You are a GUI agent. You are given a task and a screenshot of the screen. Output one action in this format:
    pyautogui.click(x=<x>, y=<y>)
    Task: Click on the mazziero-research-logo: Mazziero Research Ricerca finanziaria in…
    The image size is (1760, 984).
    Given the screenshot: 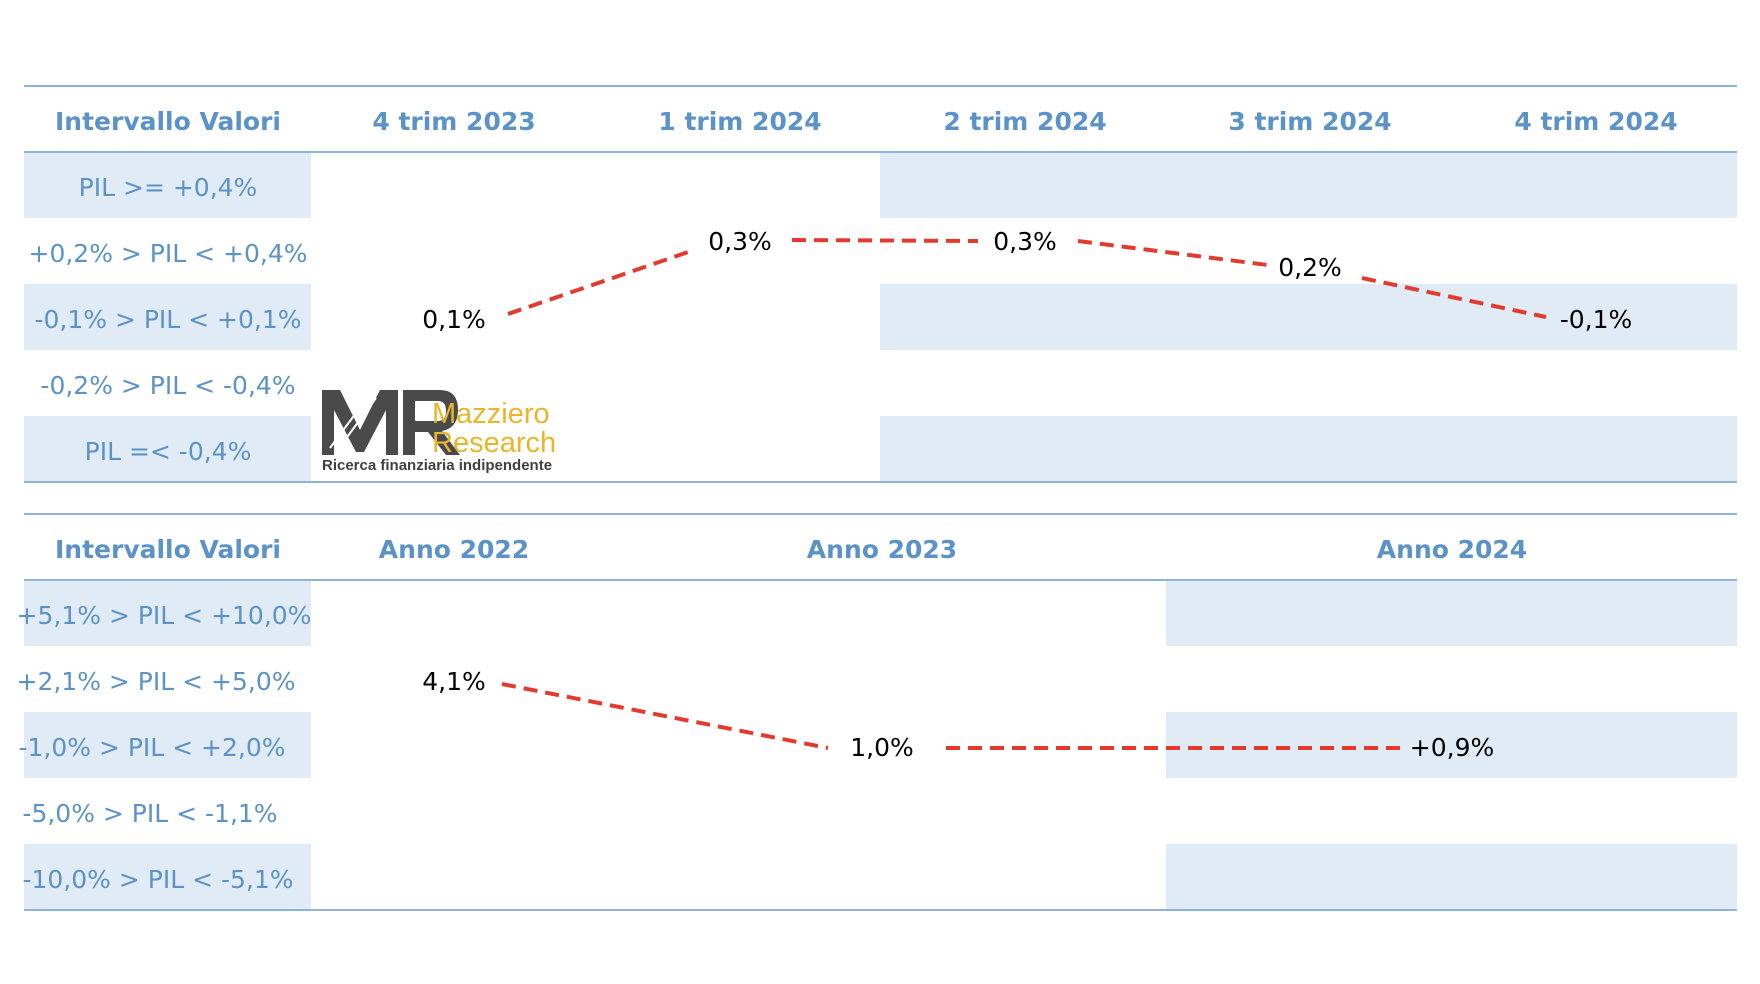 What is the action you would take?
    pyautogui.click(x=439, y=432)
    